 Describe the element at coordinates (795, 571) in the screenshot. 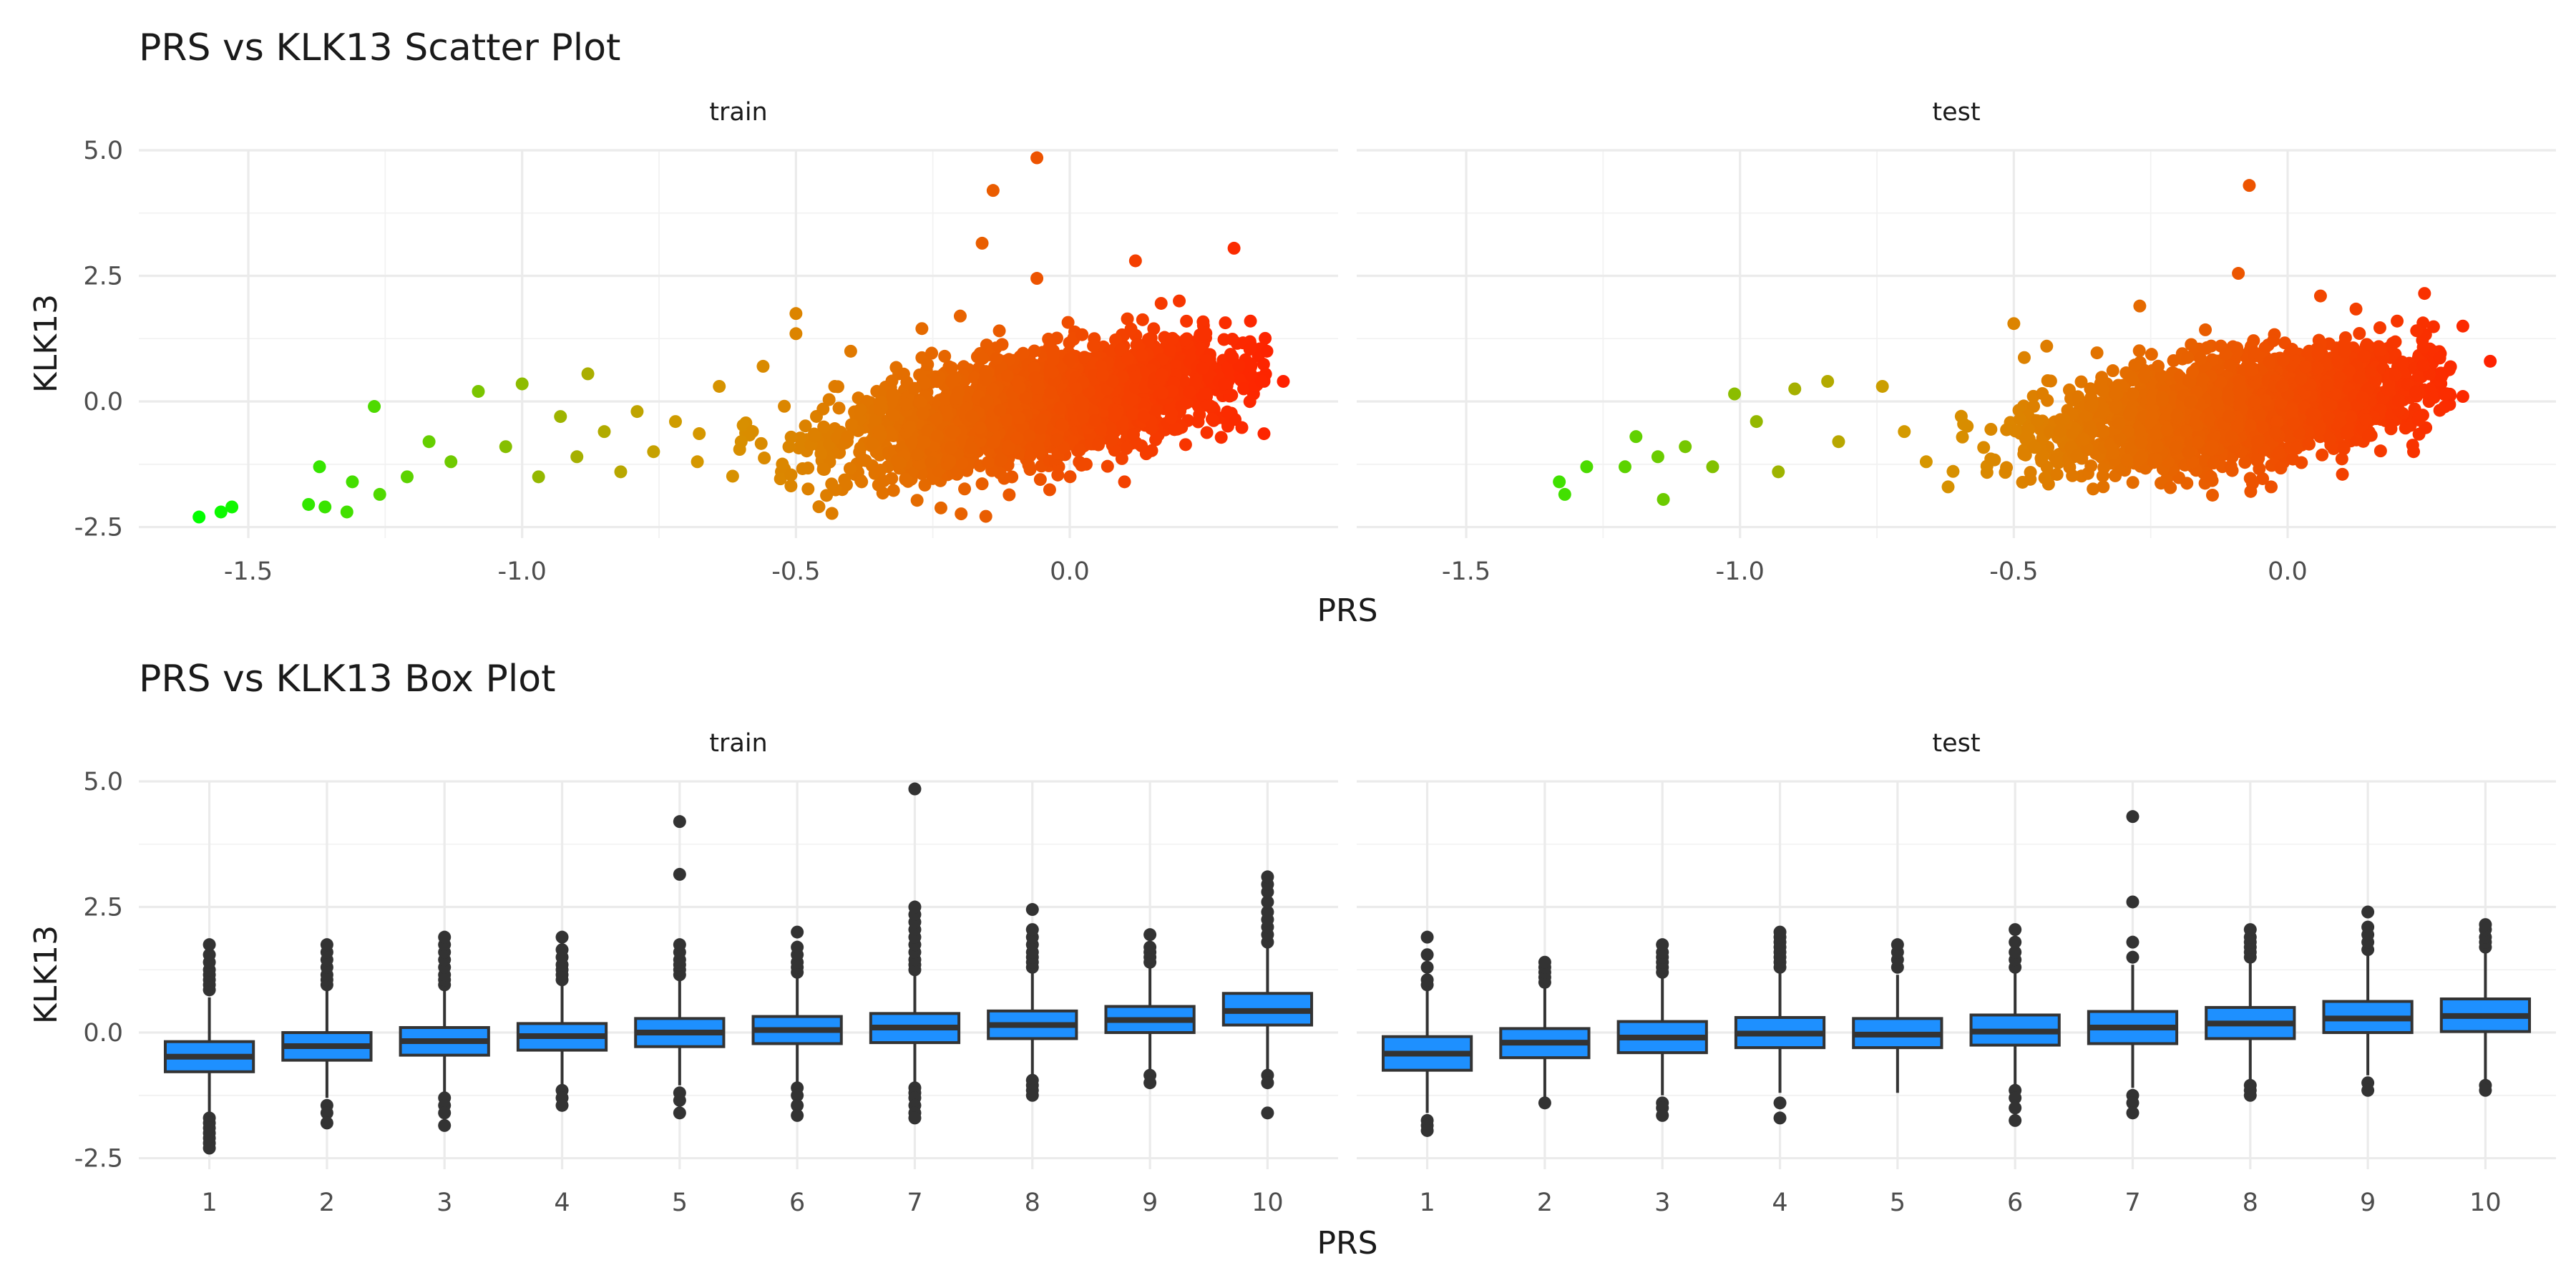

I see `x-tick-label: -0.5` at that location.